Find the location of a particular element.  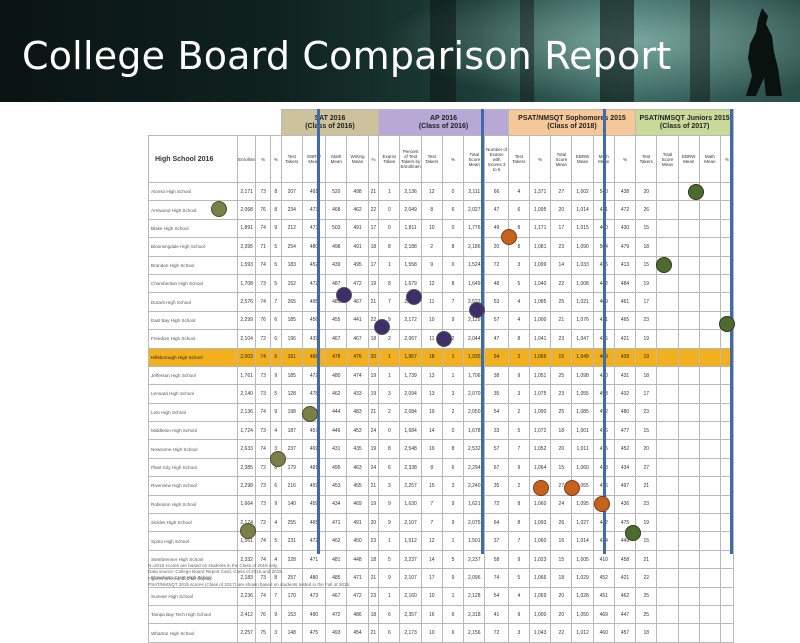

table-cell: 1,050 is located at coordinates (582, 614).